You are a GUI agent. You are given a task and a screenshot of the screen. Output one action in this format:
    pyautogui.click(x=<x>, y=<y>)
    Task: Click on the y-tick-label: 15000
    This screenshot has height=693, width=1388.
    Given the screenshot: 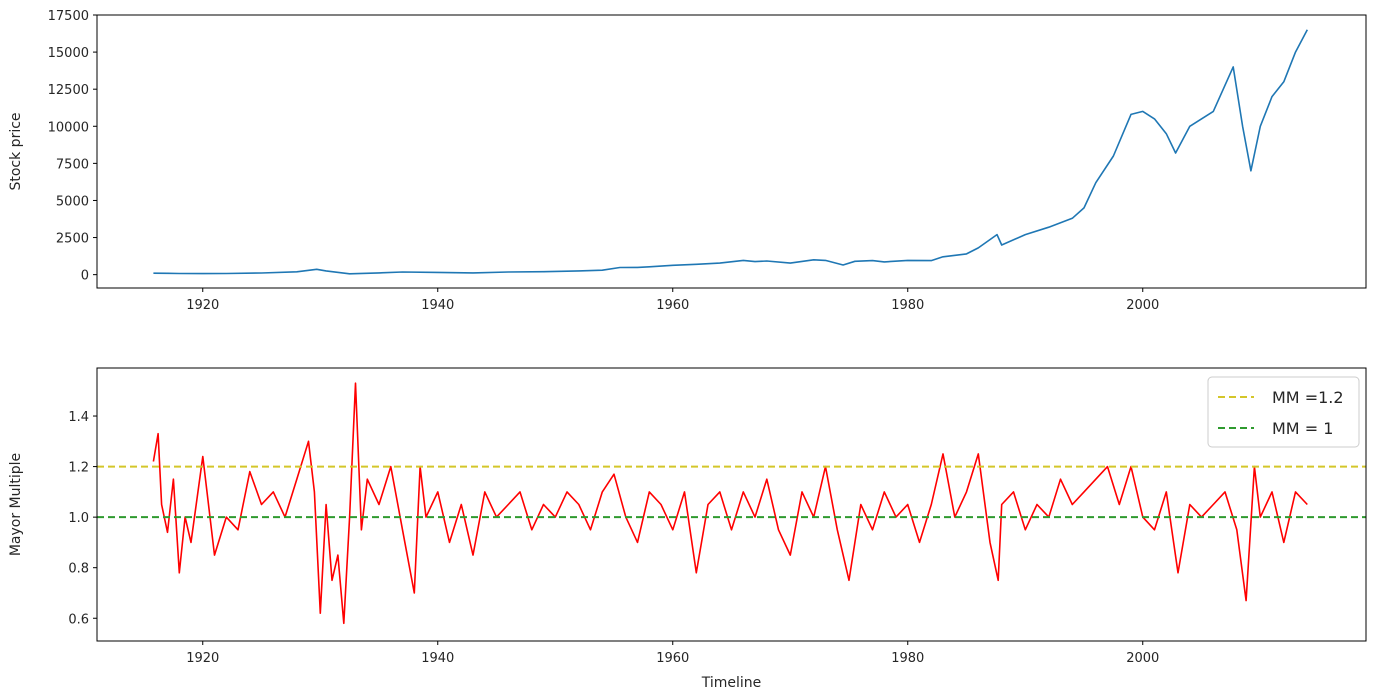 What is the action you would take?
    pyautogui.click(x=68, y=53)
    